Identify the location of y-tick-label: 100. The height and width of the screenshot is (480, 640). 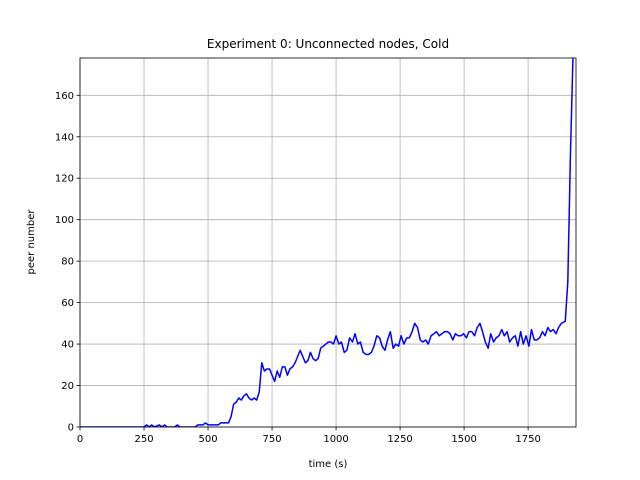
(64, 220).